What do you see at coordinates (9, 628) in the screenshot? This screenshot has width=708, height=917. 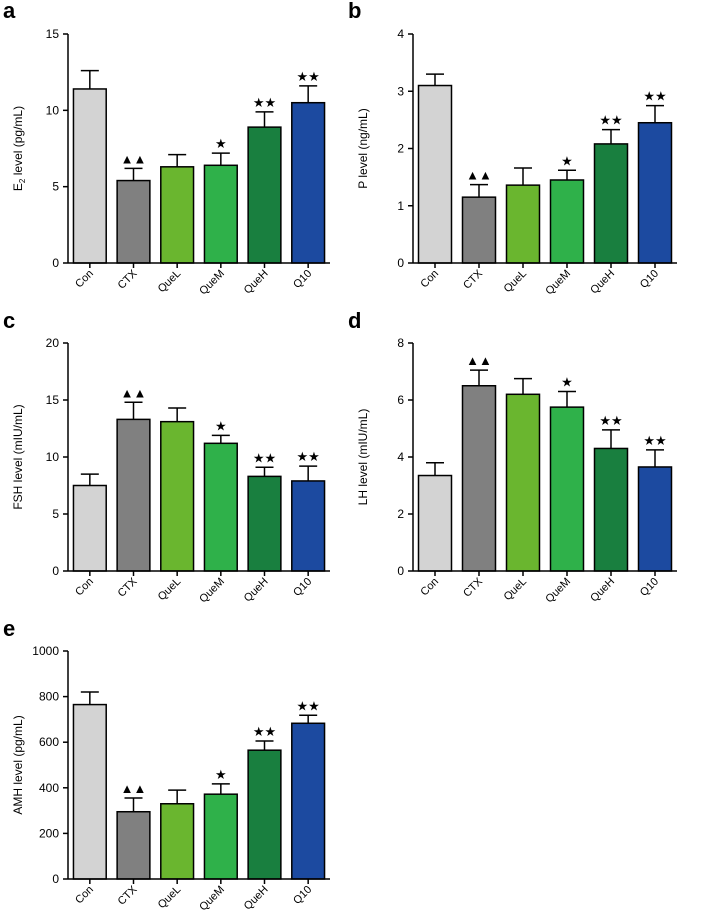 I see `panel-label: e` at bounding box center [9, 628].